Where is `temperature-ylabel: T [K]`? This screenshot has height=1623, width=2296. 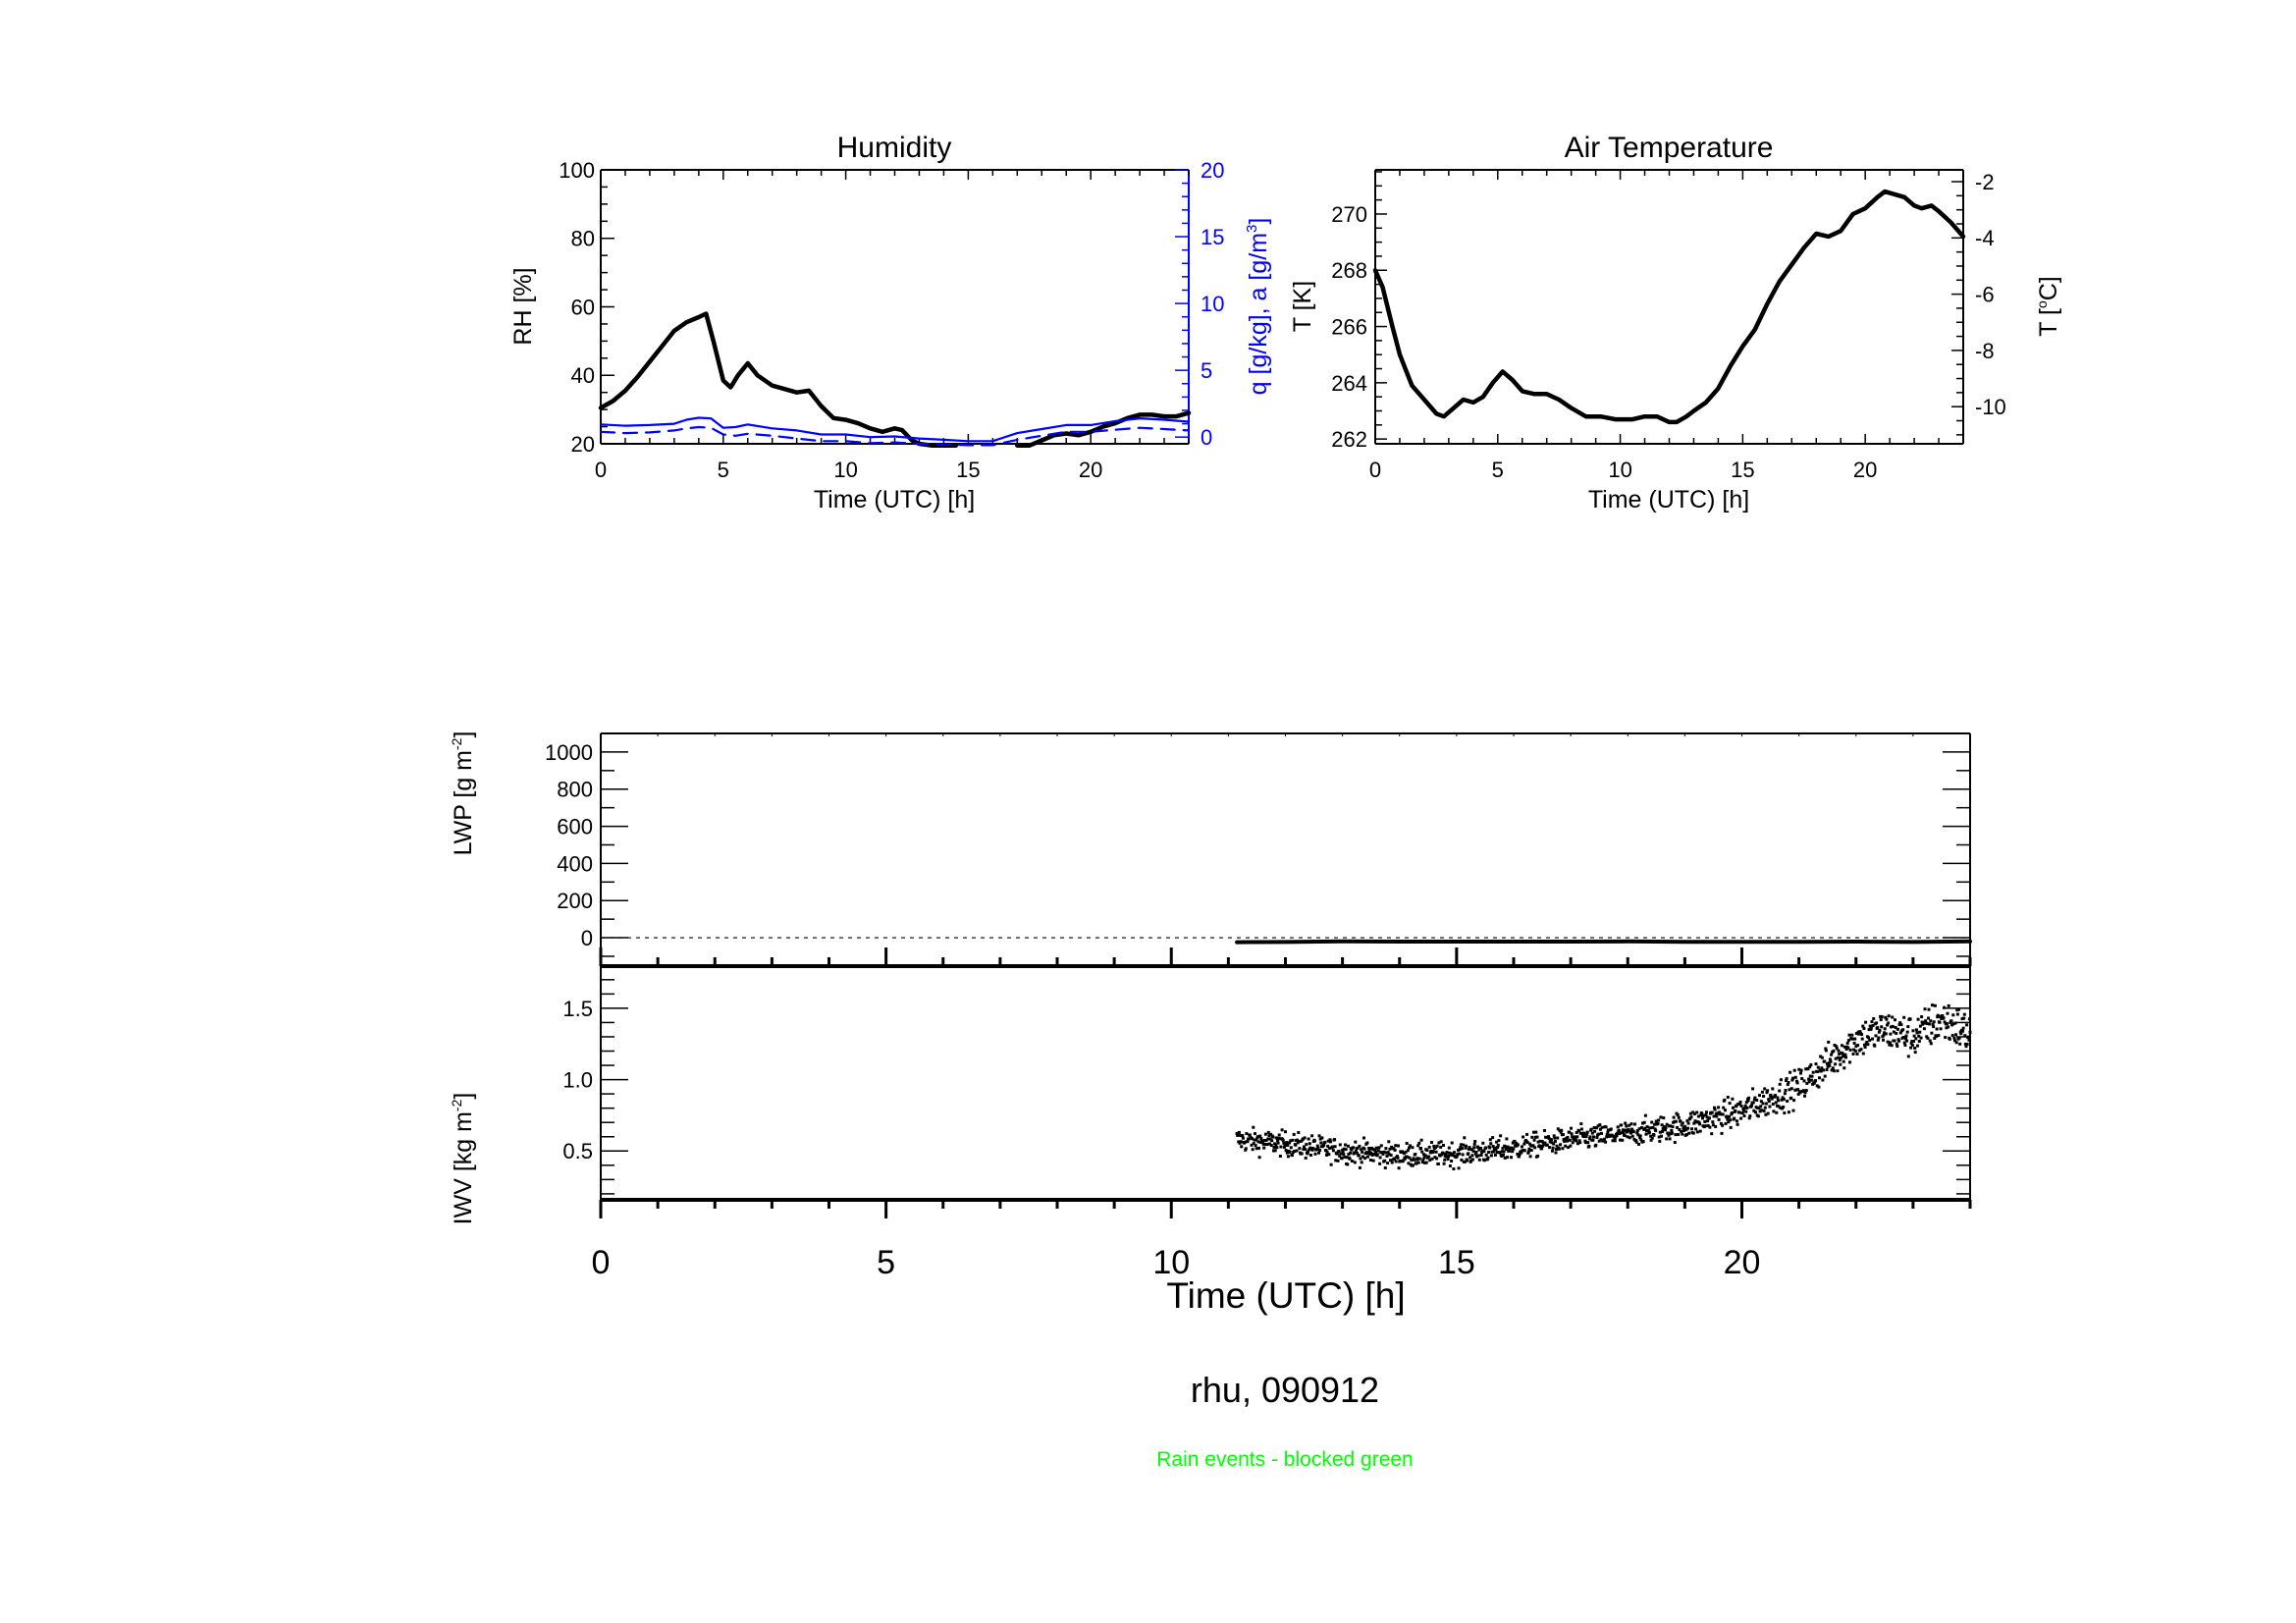
temperature-ylabel: T [K] is located at coordinates (1303, 306).